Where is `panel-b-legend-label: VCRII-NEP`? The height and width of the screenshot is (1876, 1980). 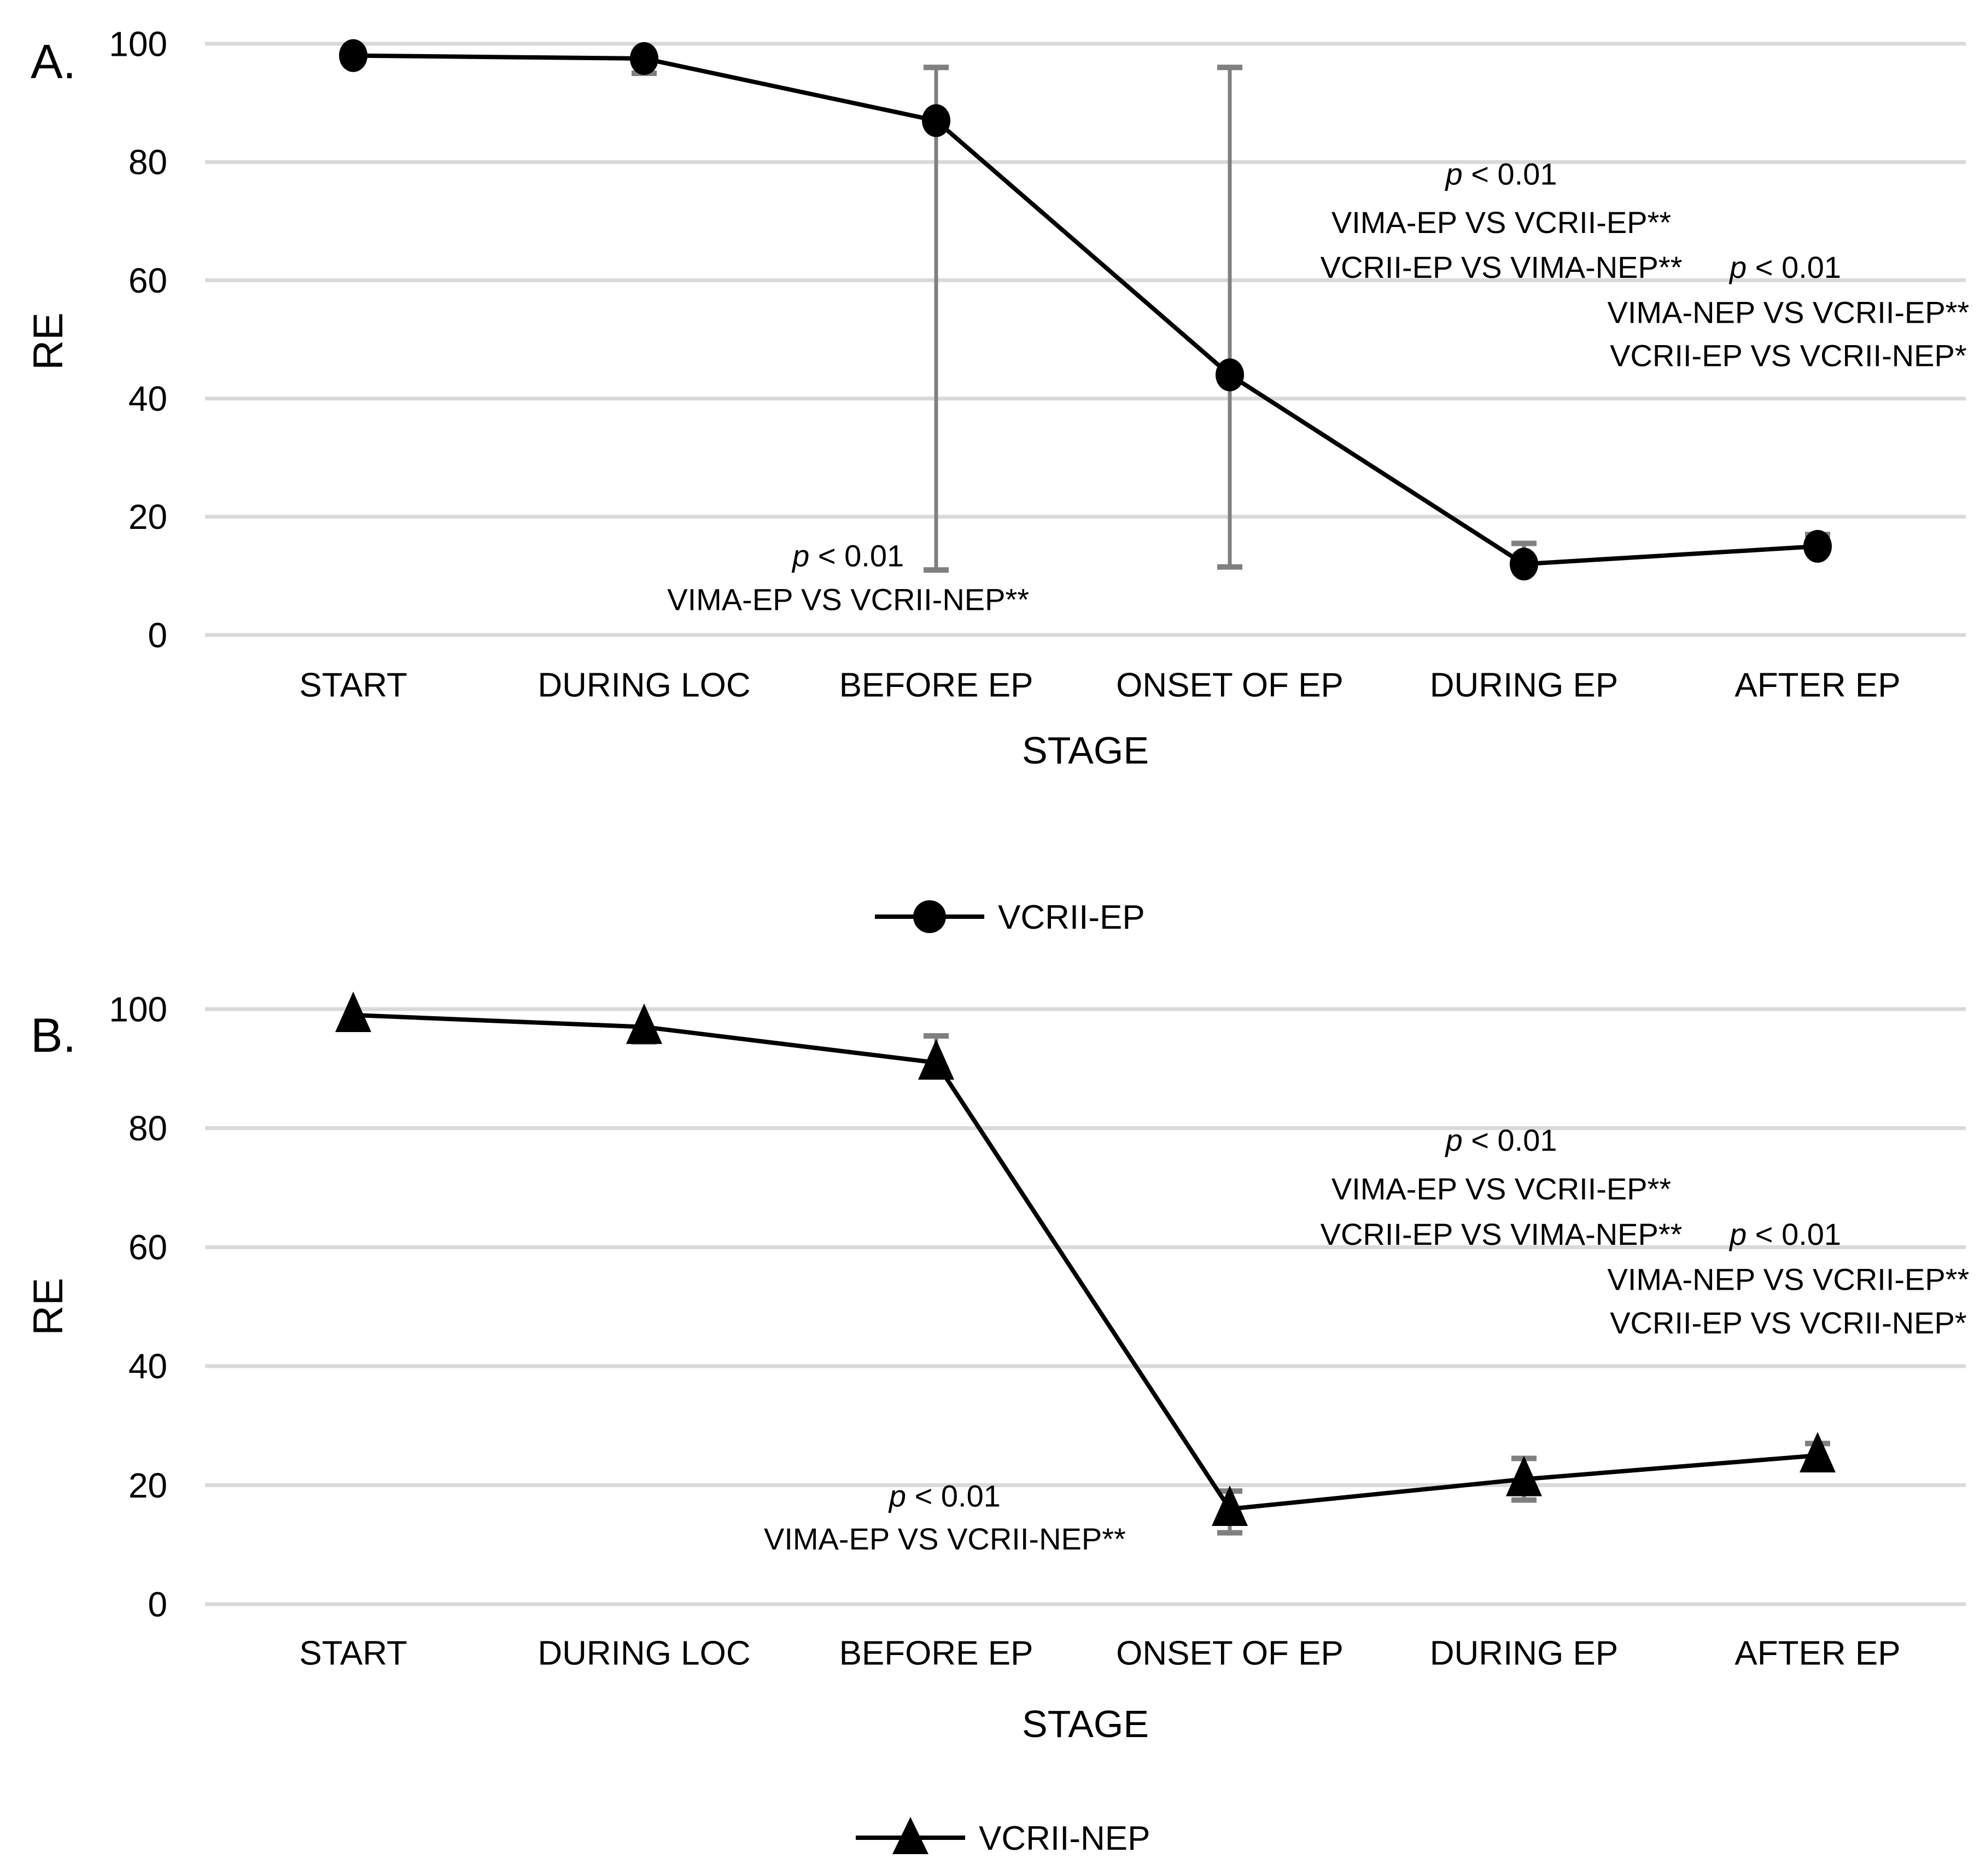
panel-b-legend-label: VCRII-NEP is located at coordinates (1064, 1838).